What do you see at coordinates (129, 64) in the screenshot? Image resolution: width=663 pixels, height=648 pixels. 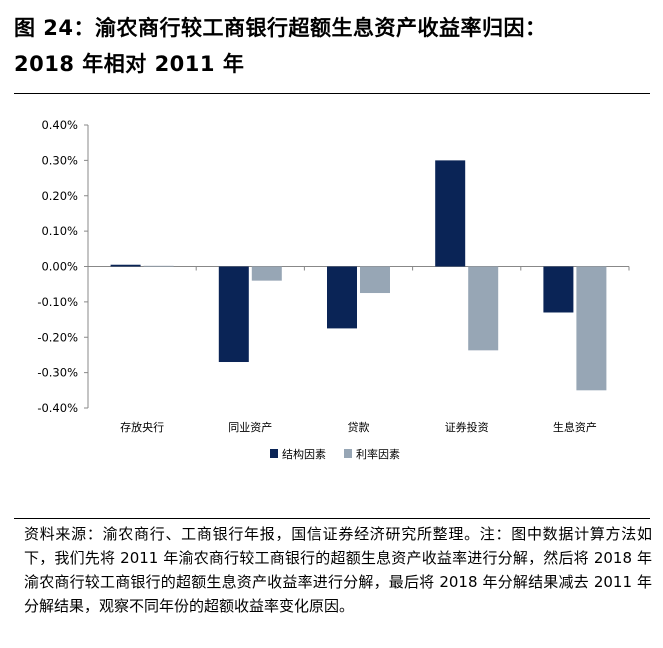 I see `figure-title-line-2: 2018 年相对 2011 年` at bounding box center [129, 64].